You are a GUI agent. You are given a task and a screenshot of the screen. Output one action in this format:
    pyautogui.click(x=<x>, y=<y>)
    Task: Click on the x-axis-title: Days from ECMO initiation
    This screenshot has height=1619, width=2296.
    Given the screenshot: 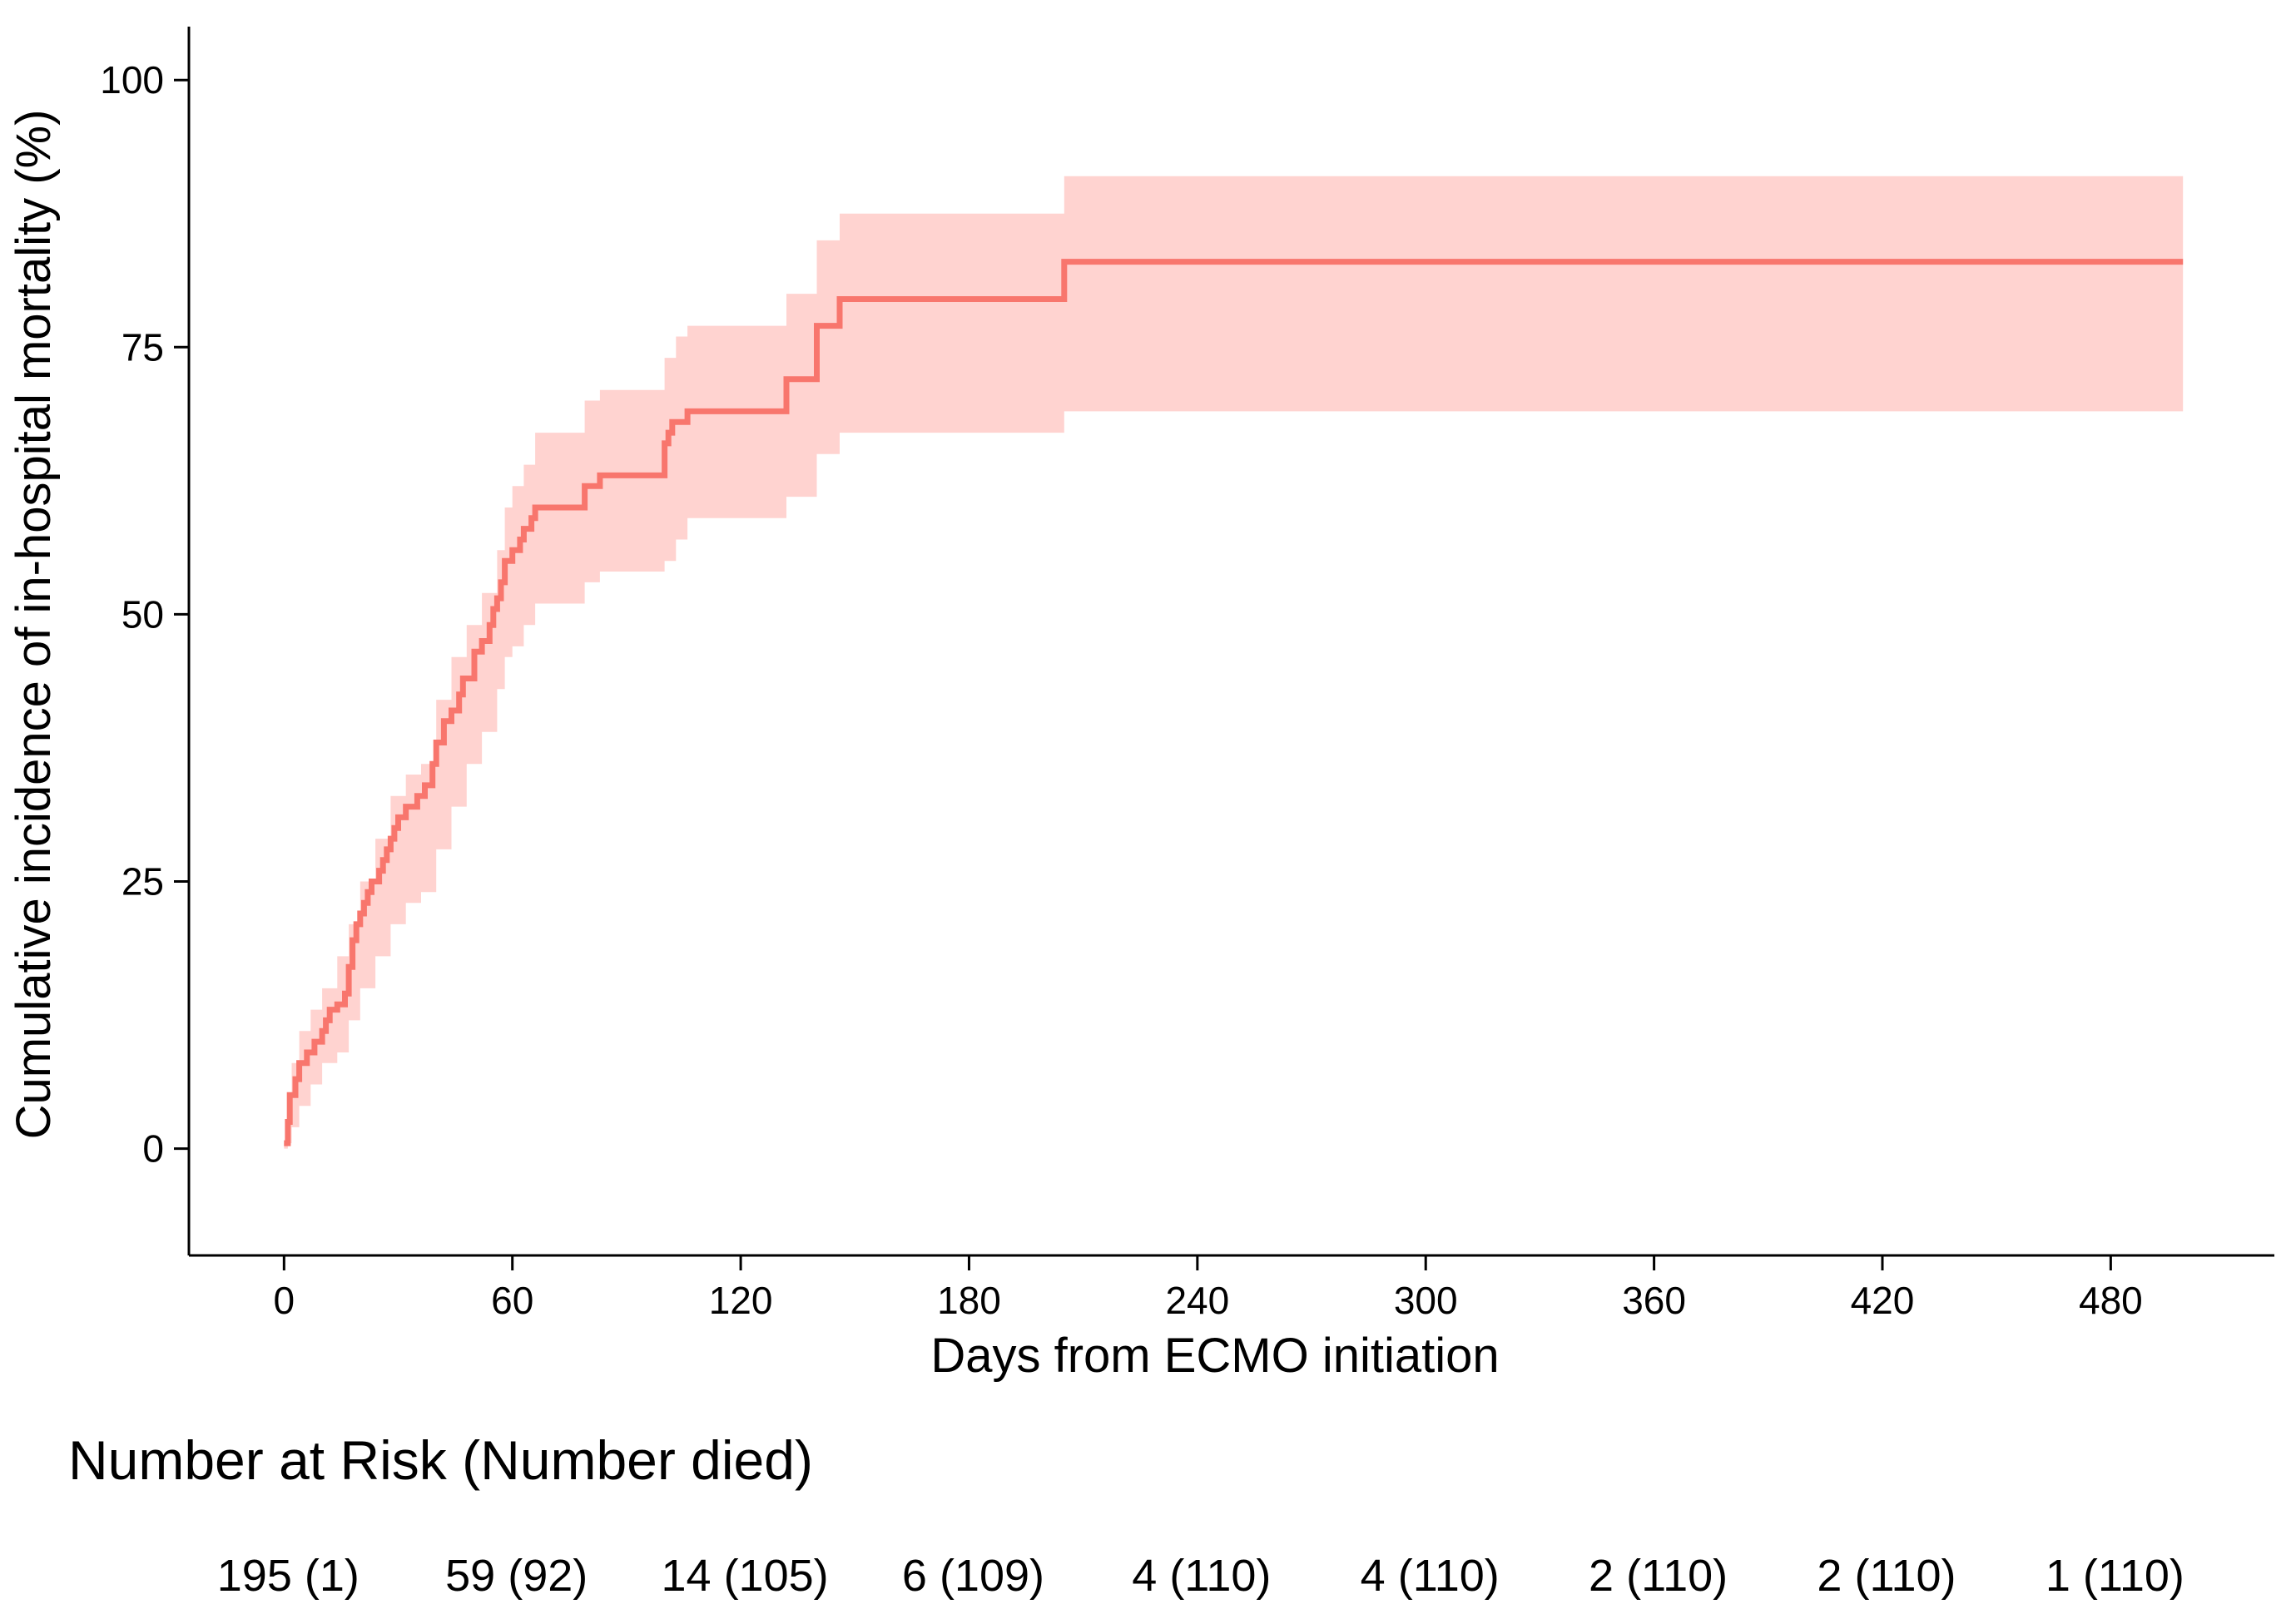 What is the action you would take?
    pyautogui.click(x=1214, y=1356)
    